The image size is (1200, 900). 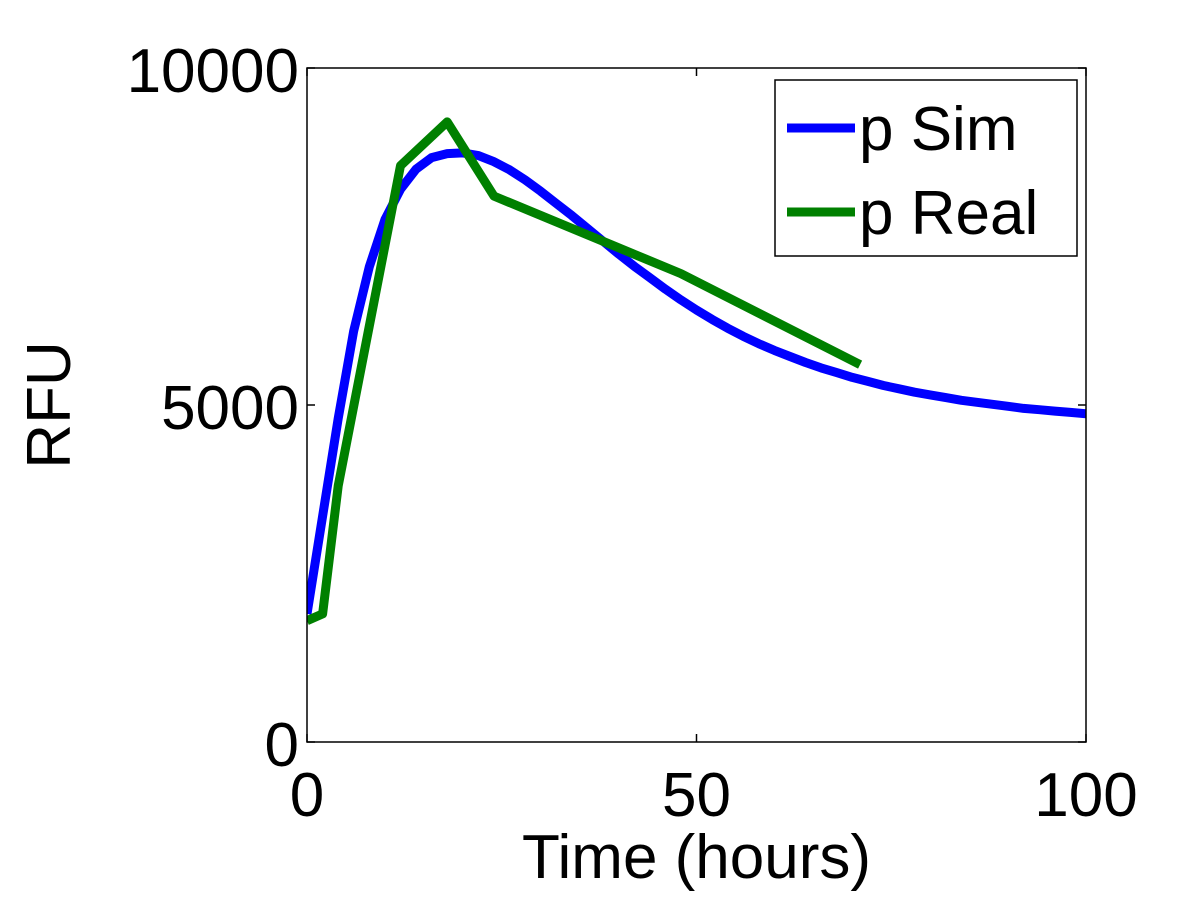 I want to click on legend-box, so click(x=926, y=168).